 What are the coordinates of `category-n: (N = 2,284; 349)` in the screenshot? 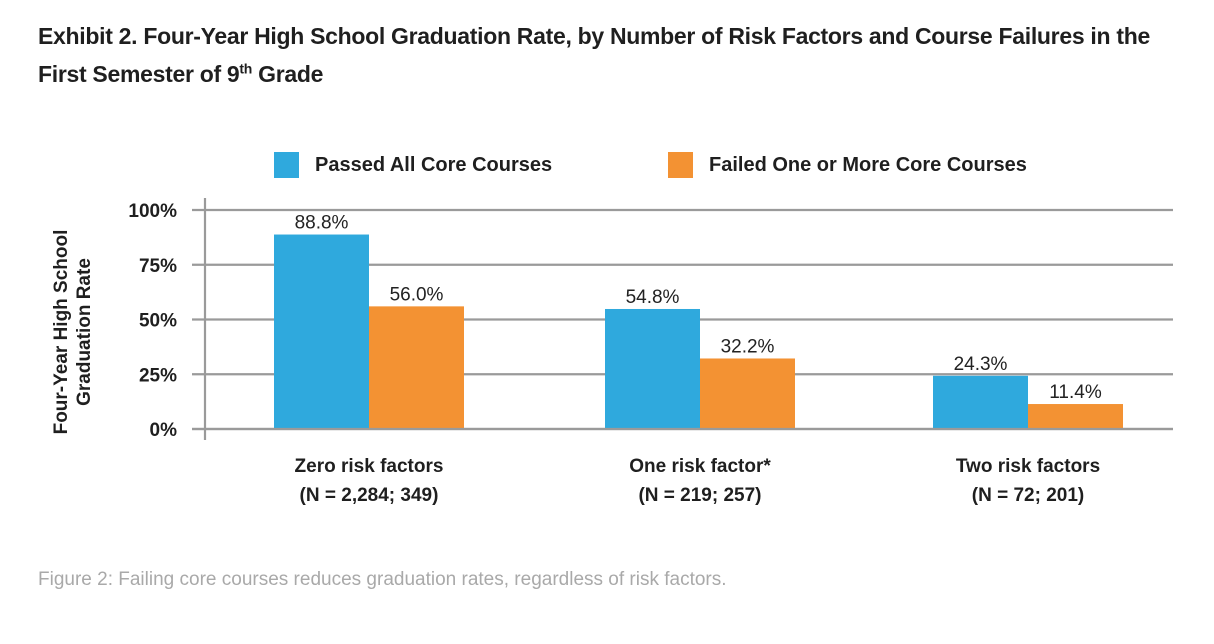 It's located at (369, 495).